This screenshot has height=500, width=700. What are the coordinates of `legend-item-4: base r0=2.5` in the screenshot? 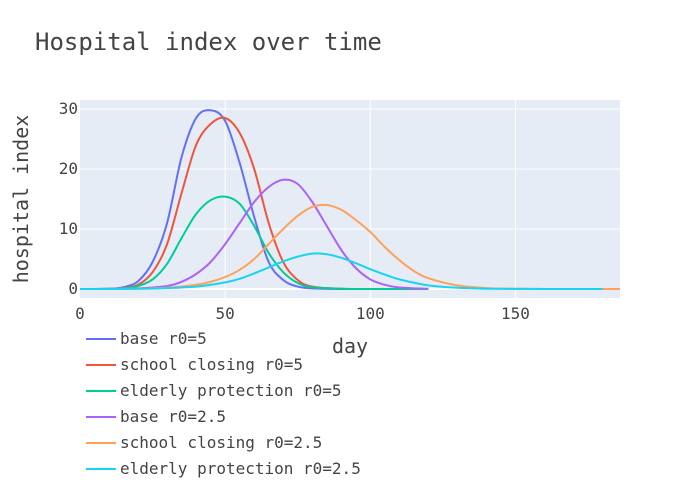 It's located at (156, 416).